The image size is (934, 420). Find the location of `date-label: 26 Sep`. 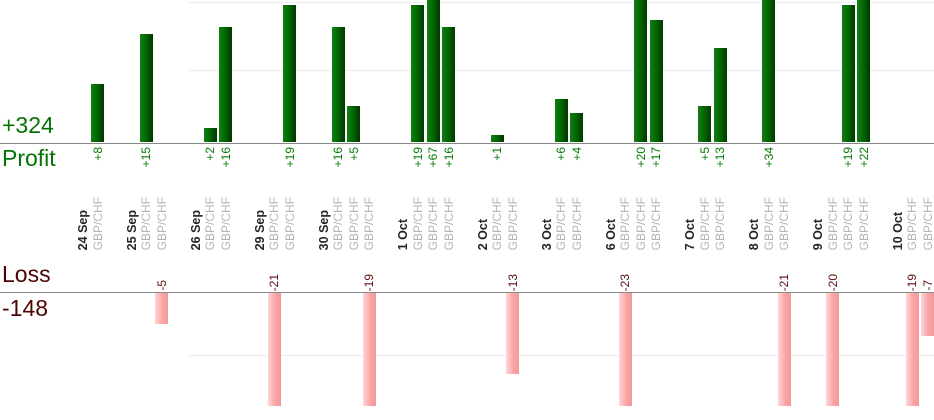

date-label: 26 Sep is located at coordinates (195, 229).